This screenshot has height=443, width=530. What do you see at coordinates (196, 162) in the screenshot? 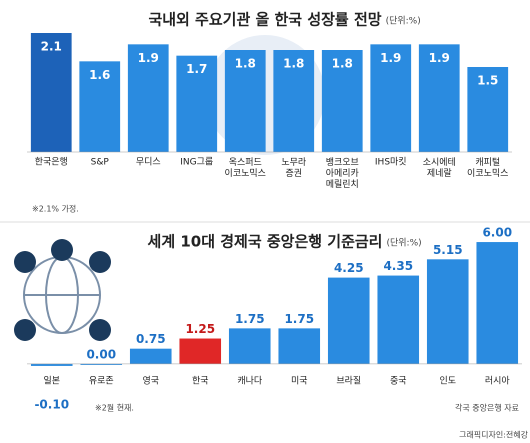
I see `category-label: ING그룹` at bounding box center [196, 162].